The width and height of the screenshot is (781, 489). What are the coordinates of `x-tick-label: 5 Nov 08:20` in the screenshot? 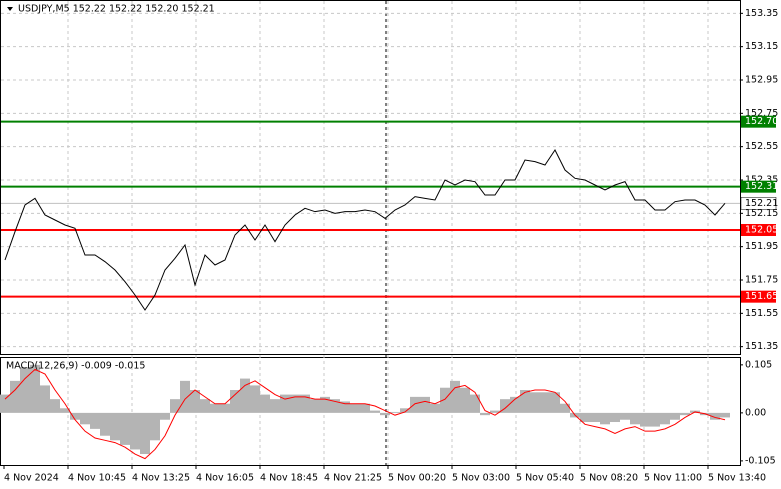 It's located at (609, 478).